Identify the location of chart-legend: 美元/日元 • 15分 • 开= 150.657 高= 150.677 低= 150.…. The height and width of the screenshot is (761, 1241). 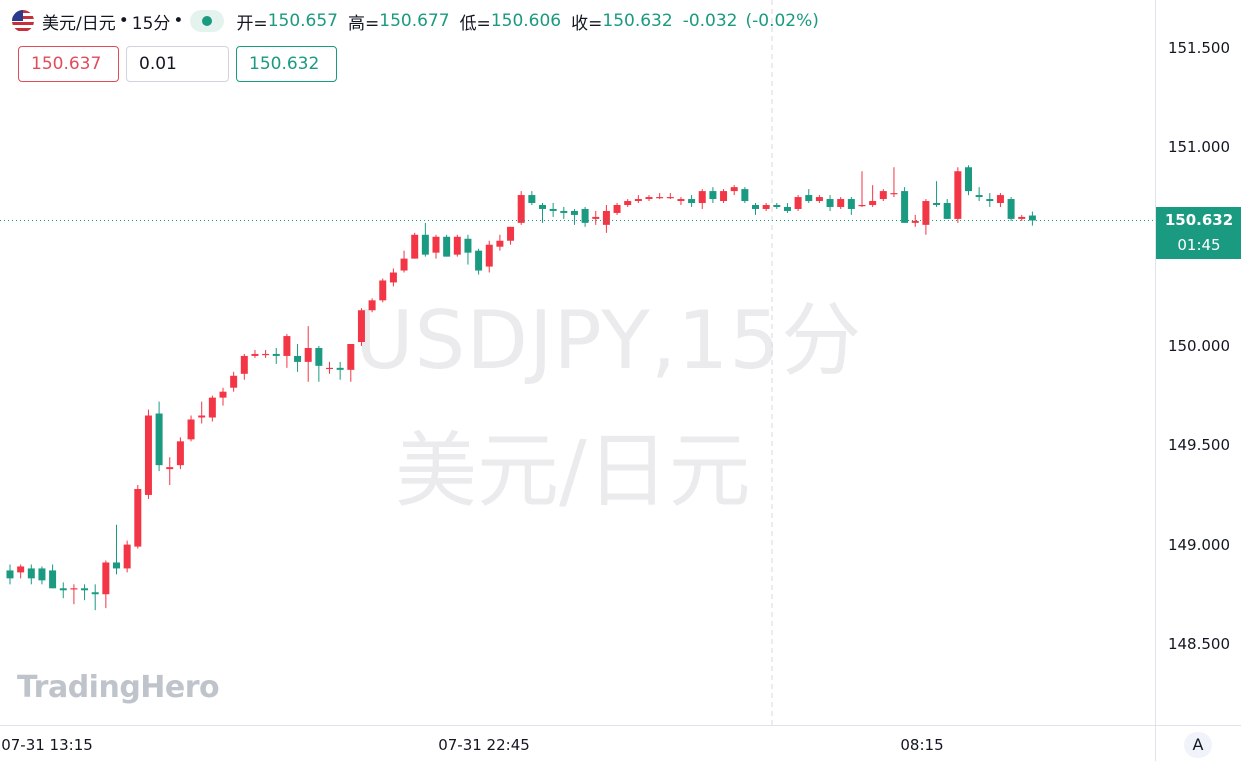
(419, 21).